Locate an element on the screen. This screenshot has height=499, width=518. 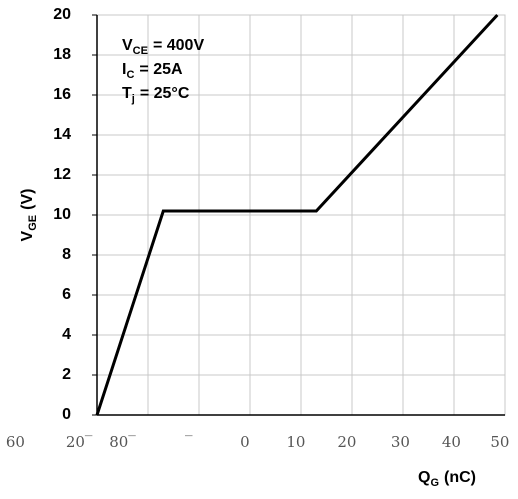
y-tick-label: 10 is located at coordinates (62, 214).